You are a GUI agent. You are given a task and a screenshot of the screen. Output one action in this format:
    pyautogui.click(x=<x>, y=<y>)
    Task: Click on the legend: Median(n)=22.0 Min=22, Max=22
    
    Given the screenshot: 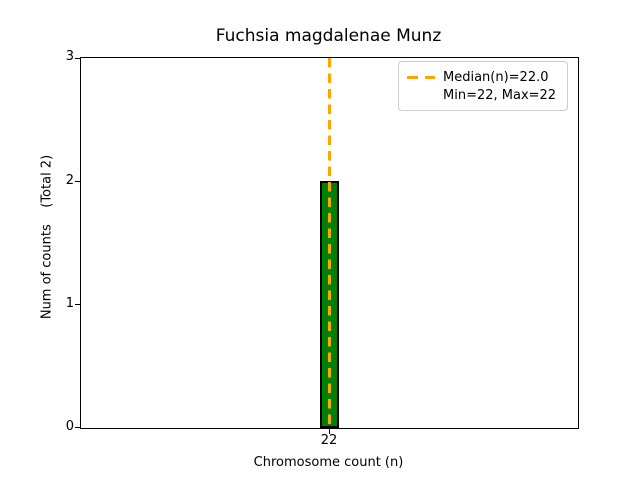 What is the action you would take?
    pyautogui.click(x=483, y=86)
    